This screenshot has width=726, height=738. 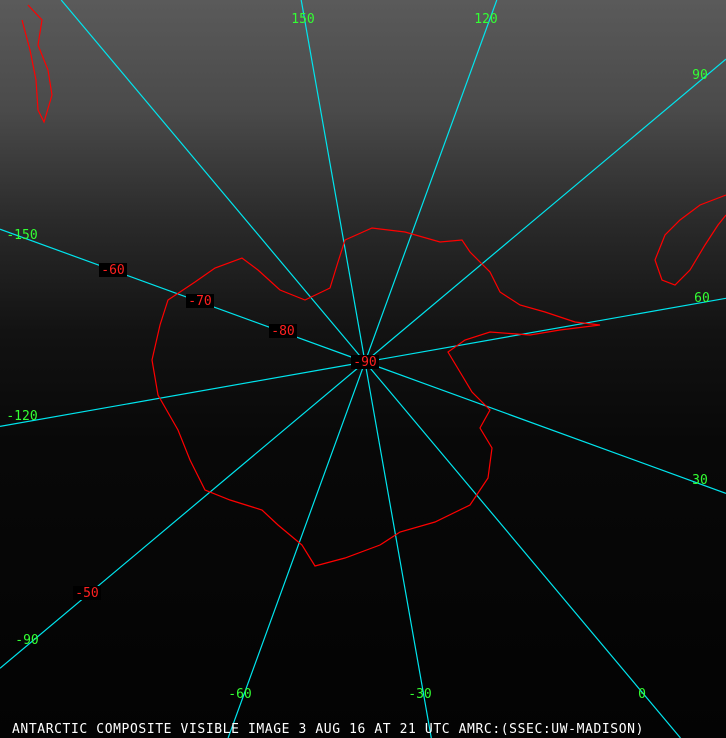 What do you see at coordinates (485, 19) in the screenshot?
I see `longitude-label: 120` at bounding box center [485, 19].